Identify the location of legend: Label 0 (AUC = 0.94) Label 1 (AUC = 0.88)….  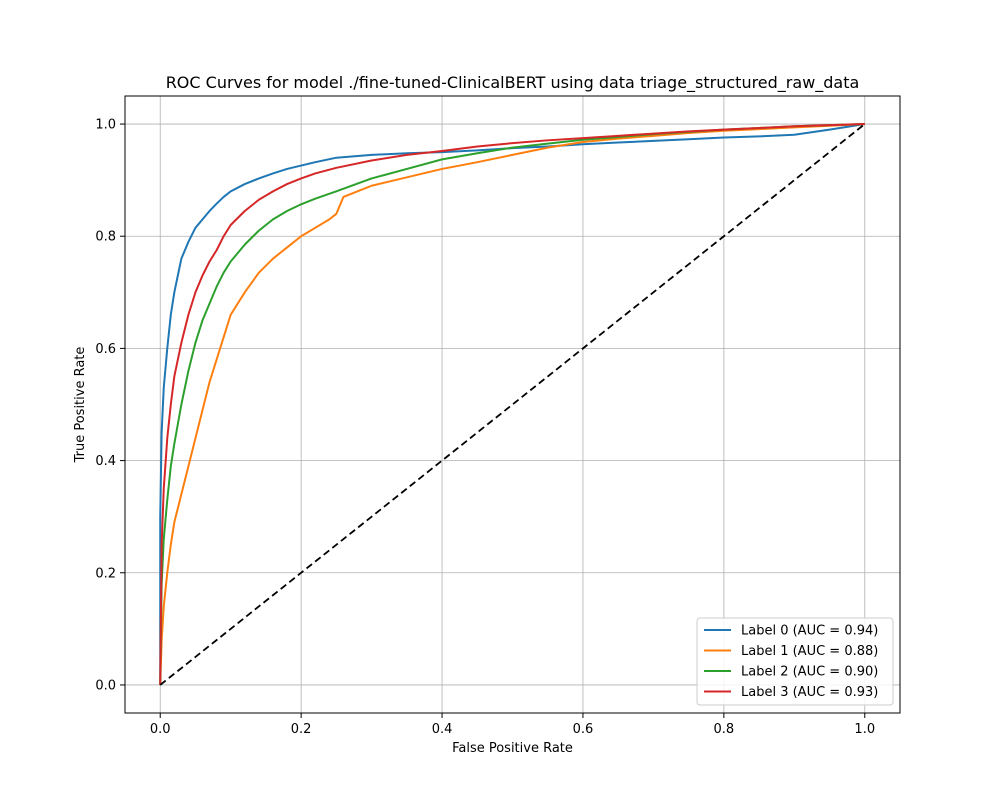
(795, 661).